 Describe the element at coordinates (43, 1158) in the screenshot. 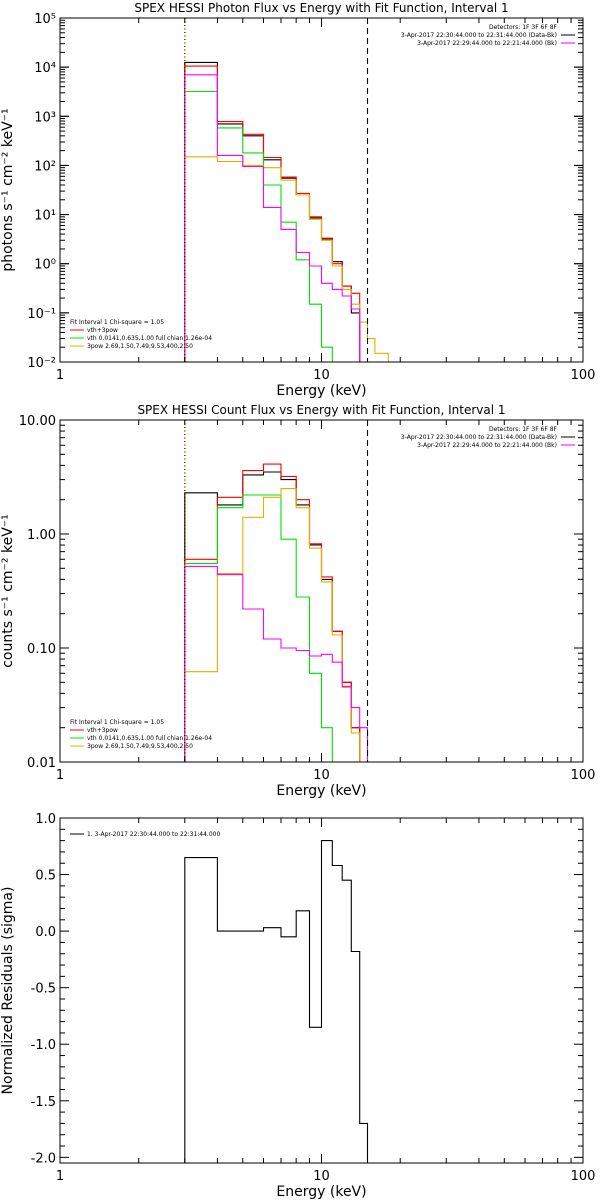

I see `y-tick-label: -2.0` at that location.